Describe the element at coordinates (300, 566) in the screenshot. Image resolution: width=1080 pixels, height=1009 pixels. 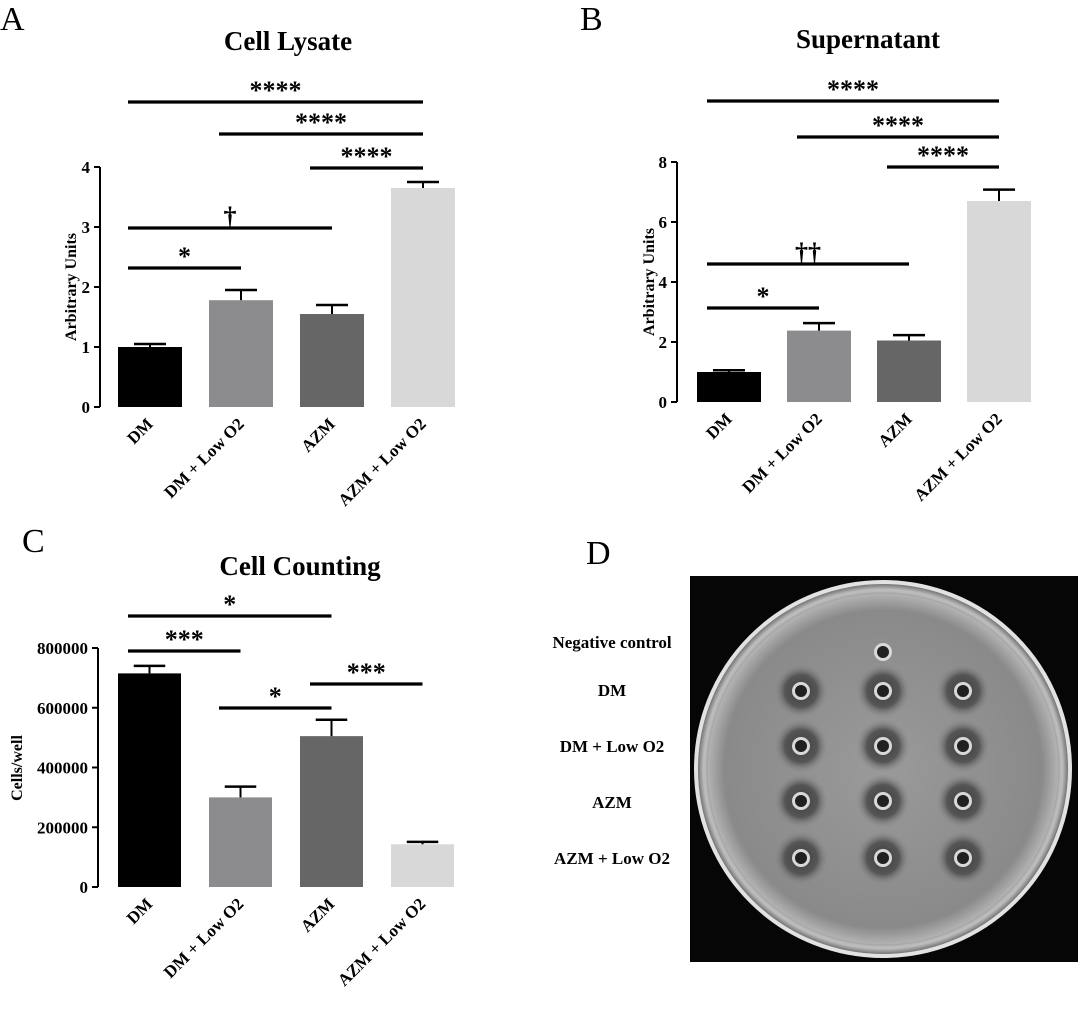
I see `chart-title: Cell Counting` at that location.